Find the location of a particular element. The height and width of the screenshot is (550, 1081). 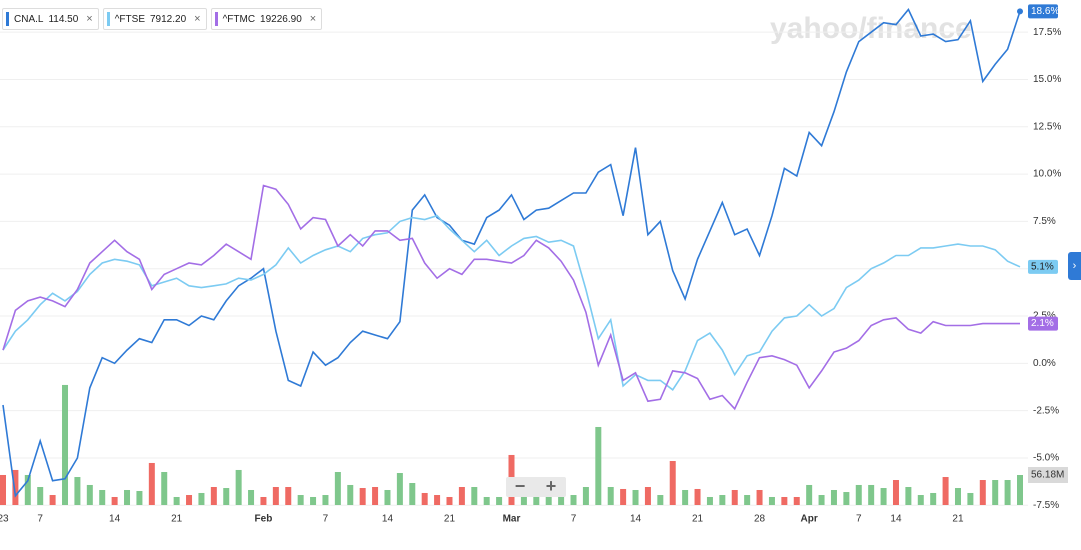

side-tab: › is located at coordinates (1074, 266).